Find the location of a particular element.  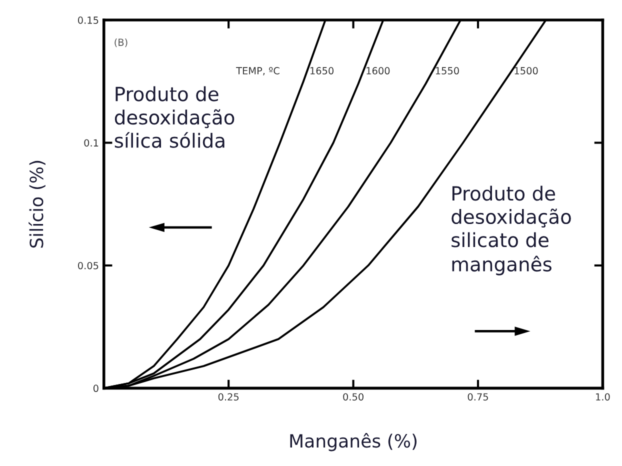

annotation: Produto de desoxidação sílica sólida is located at coordinates (174, 117).